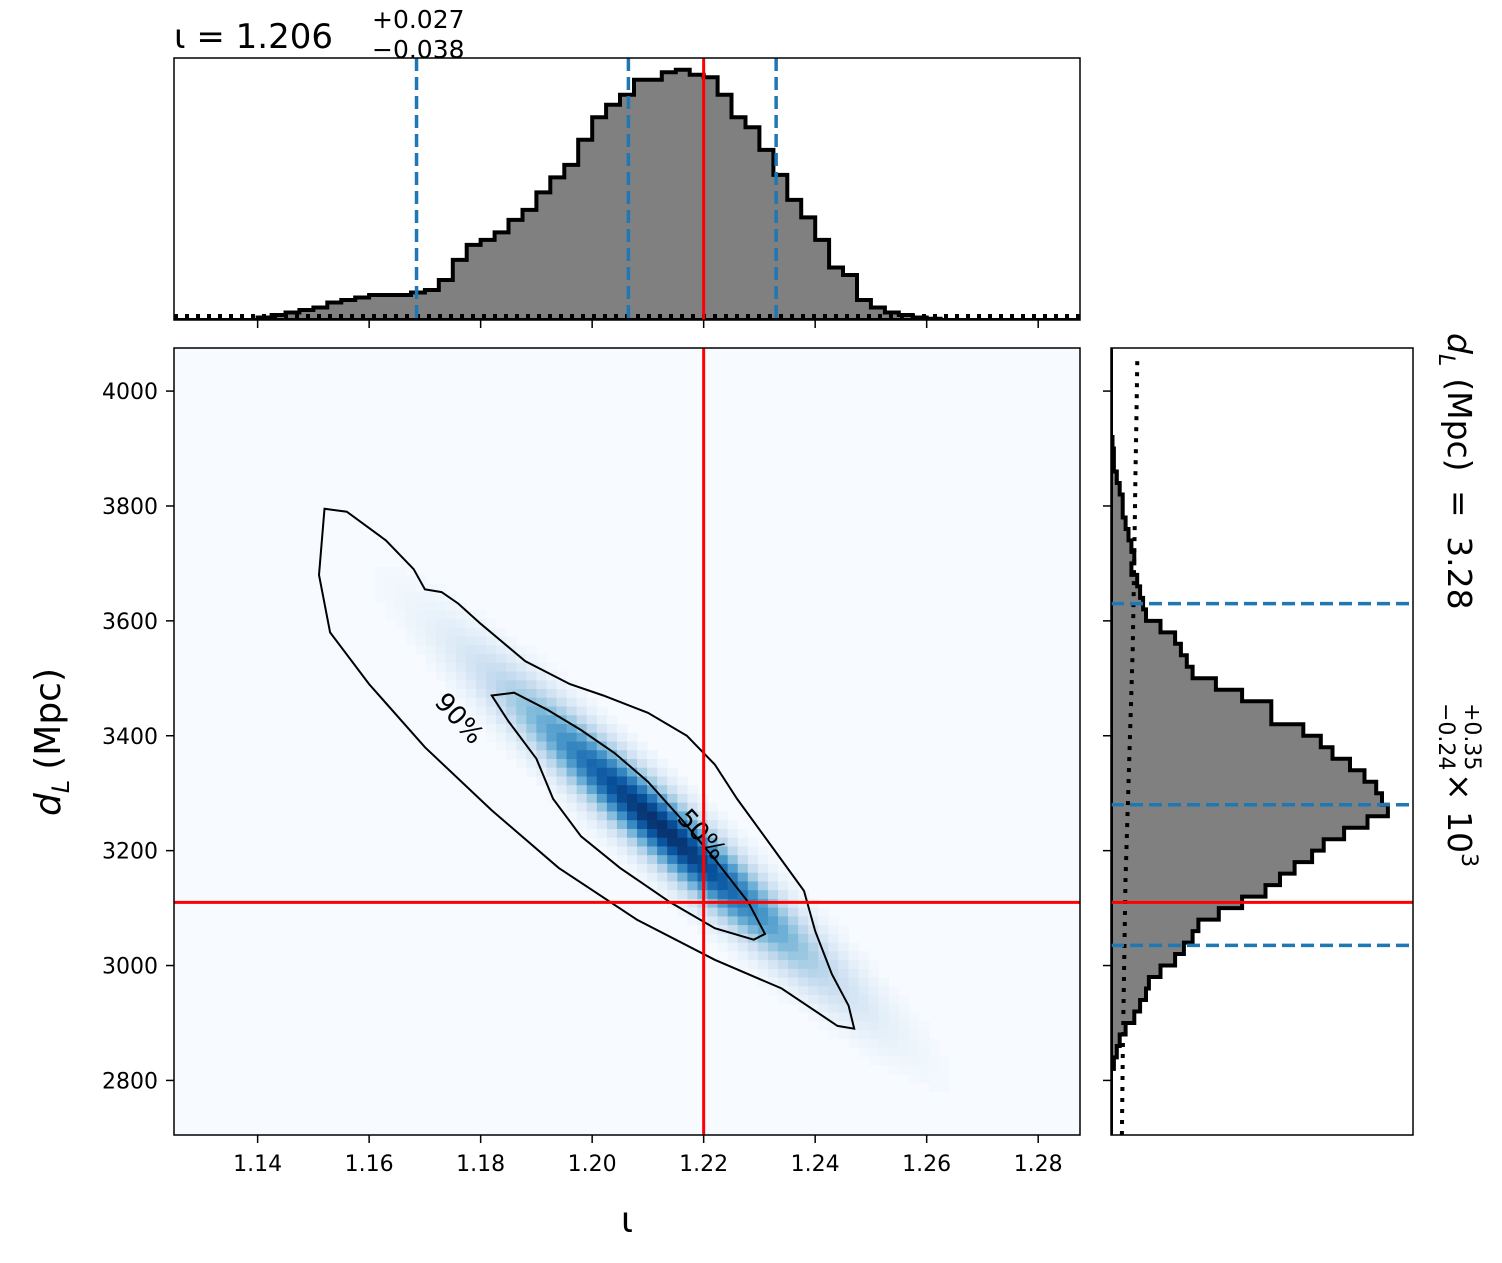 The height and width of the screenshot is (1263, 1502). Describe the element at coordinates (1262, 741) in the screenshot. I see `dl-marginal-frame` at that location.